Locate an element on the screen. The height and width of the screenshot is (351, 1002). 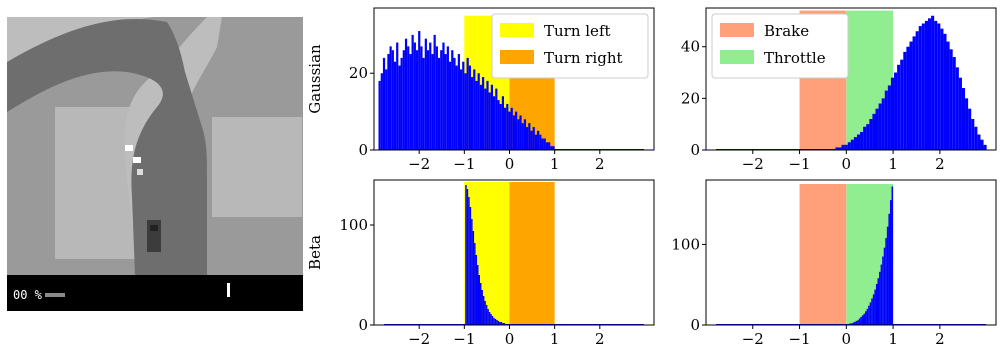
region-turn-right is located at coordinates (532, 253).